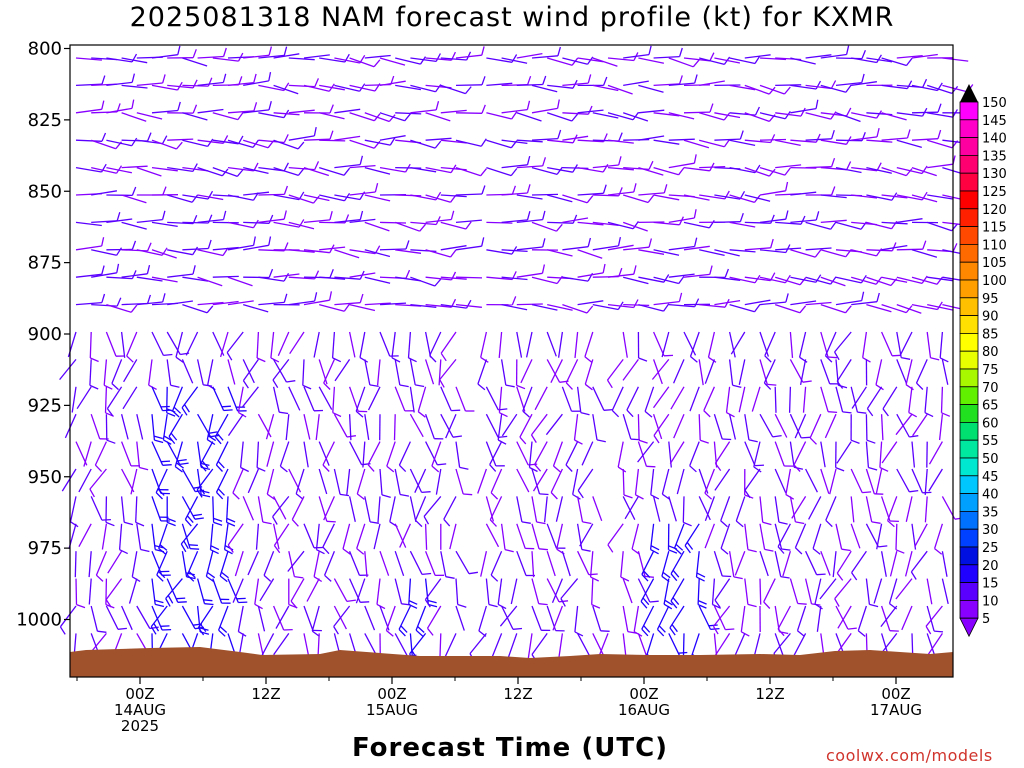 Image resolution: width=1024 pixels, height=768 pixels. What do you see at coordinates (895, 694) in the screenshot?
I see `x-tick-label: 00Z` at bounding box center [895, 694].